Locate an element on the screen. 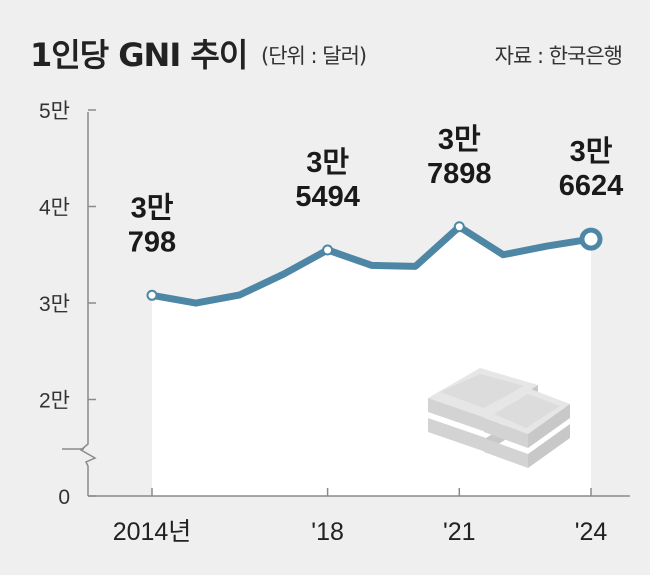 This screenshot has width=650, height=575. x-tick-label: '24 is located at coordinates (591, 532).